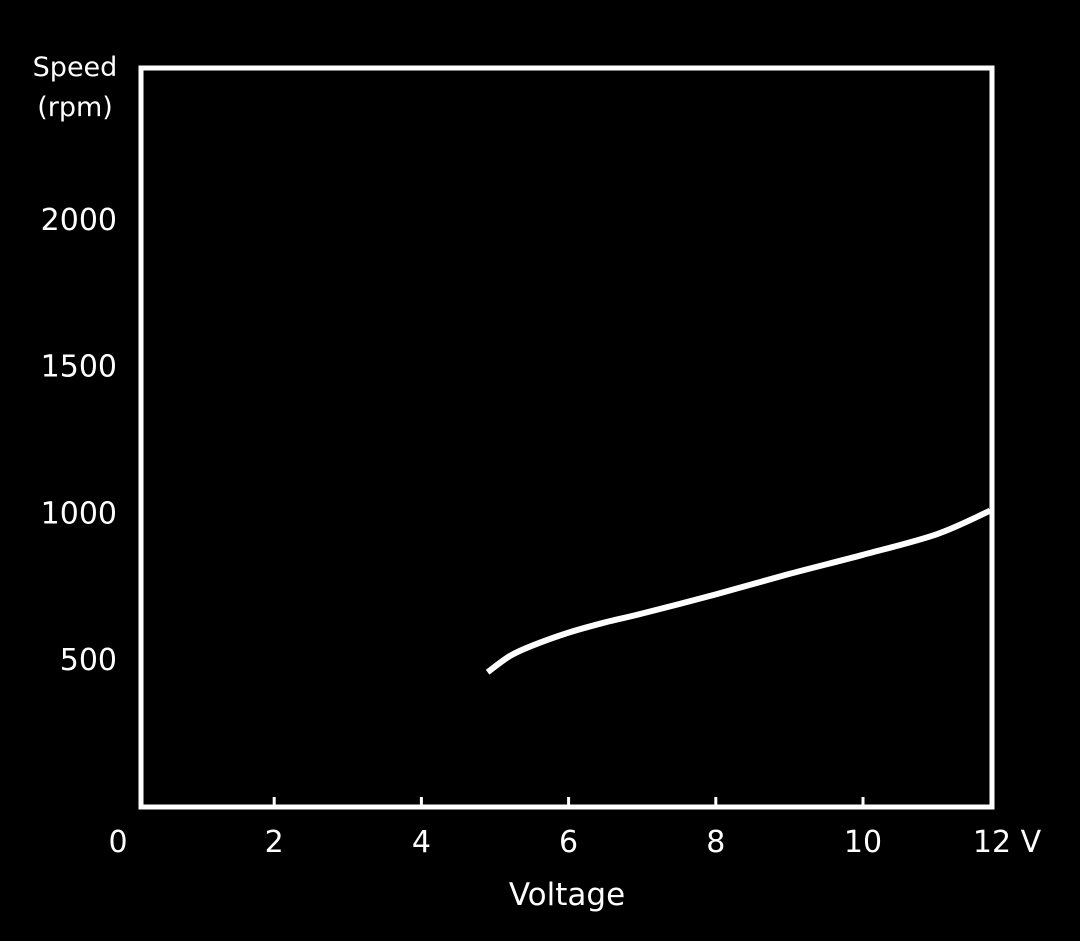 Image resolution: width=1080 pixels, height=941 pixels. What do you see at coordinates (421, 842) in the screenshot?
I see `x-tick-label: 4` at bounding box center [421, 842].